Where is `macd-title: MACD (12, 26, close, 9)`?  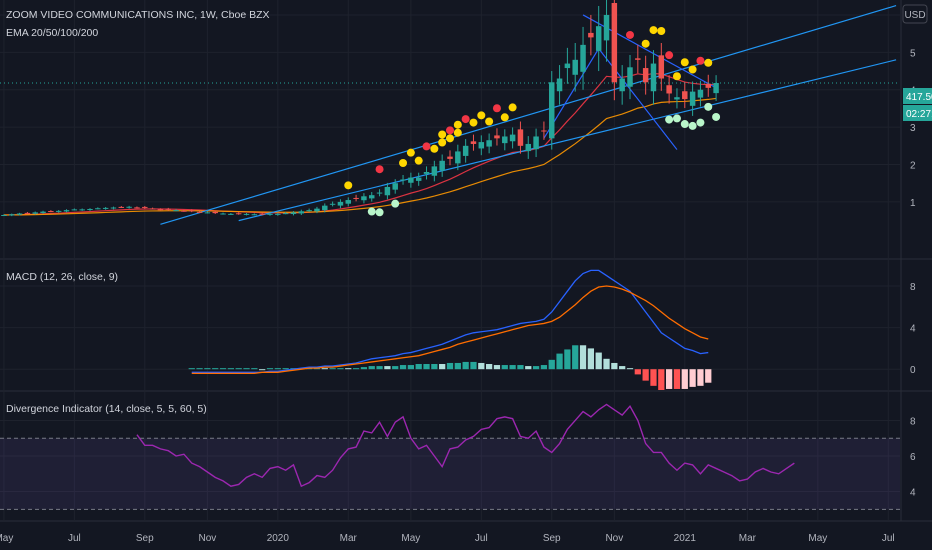
macd-title: MACD (12, 26, close, 9) is located at coordinates (62, 277).